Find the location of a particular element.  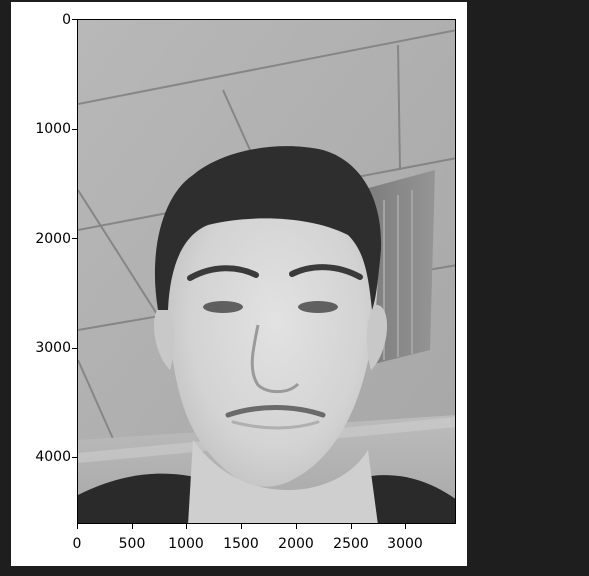

left-eyebrow is located at coordinates (223, 273).